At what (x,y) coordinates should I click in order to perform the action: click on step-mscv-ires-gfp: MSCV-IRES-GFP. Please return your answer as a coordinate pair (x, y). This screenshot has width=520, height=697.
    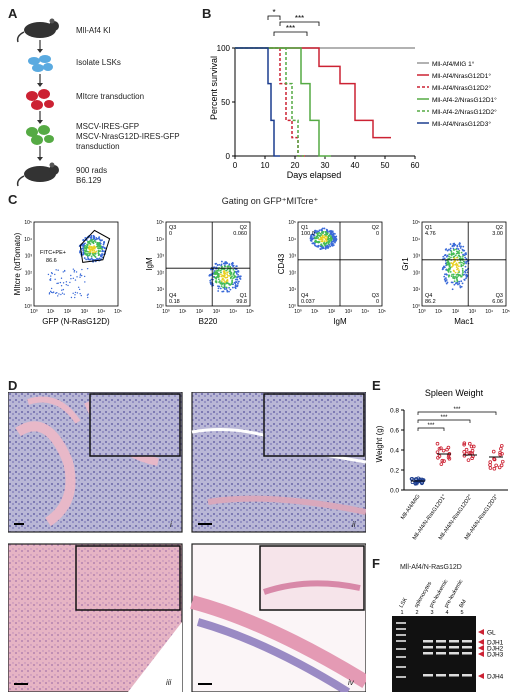
    Looking at the image, I should click on (108, 126).